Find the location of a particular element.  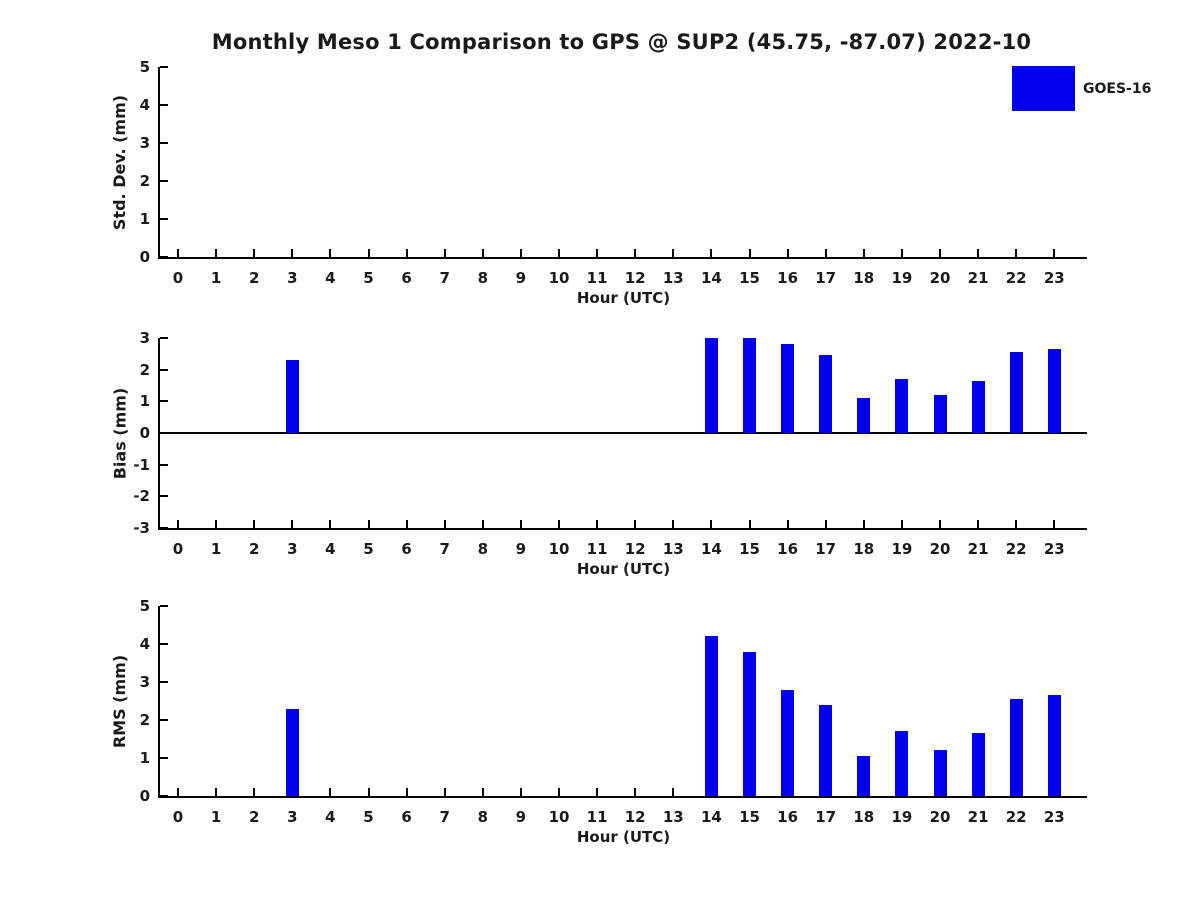

legend-swatch-goes16 is located at coordinates (1043, 88).